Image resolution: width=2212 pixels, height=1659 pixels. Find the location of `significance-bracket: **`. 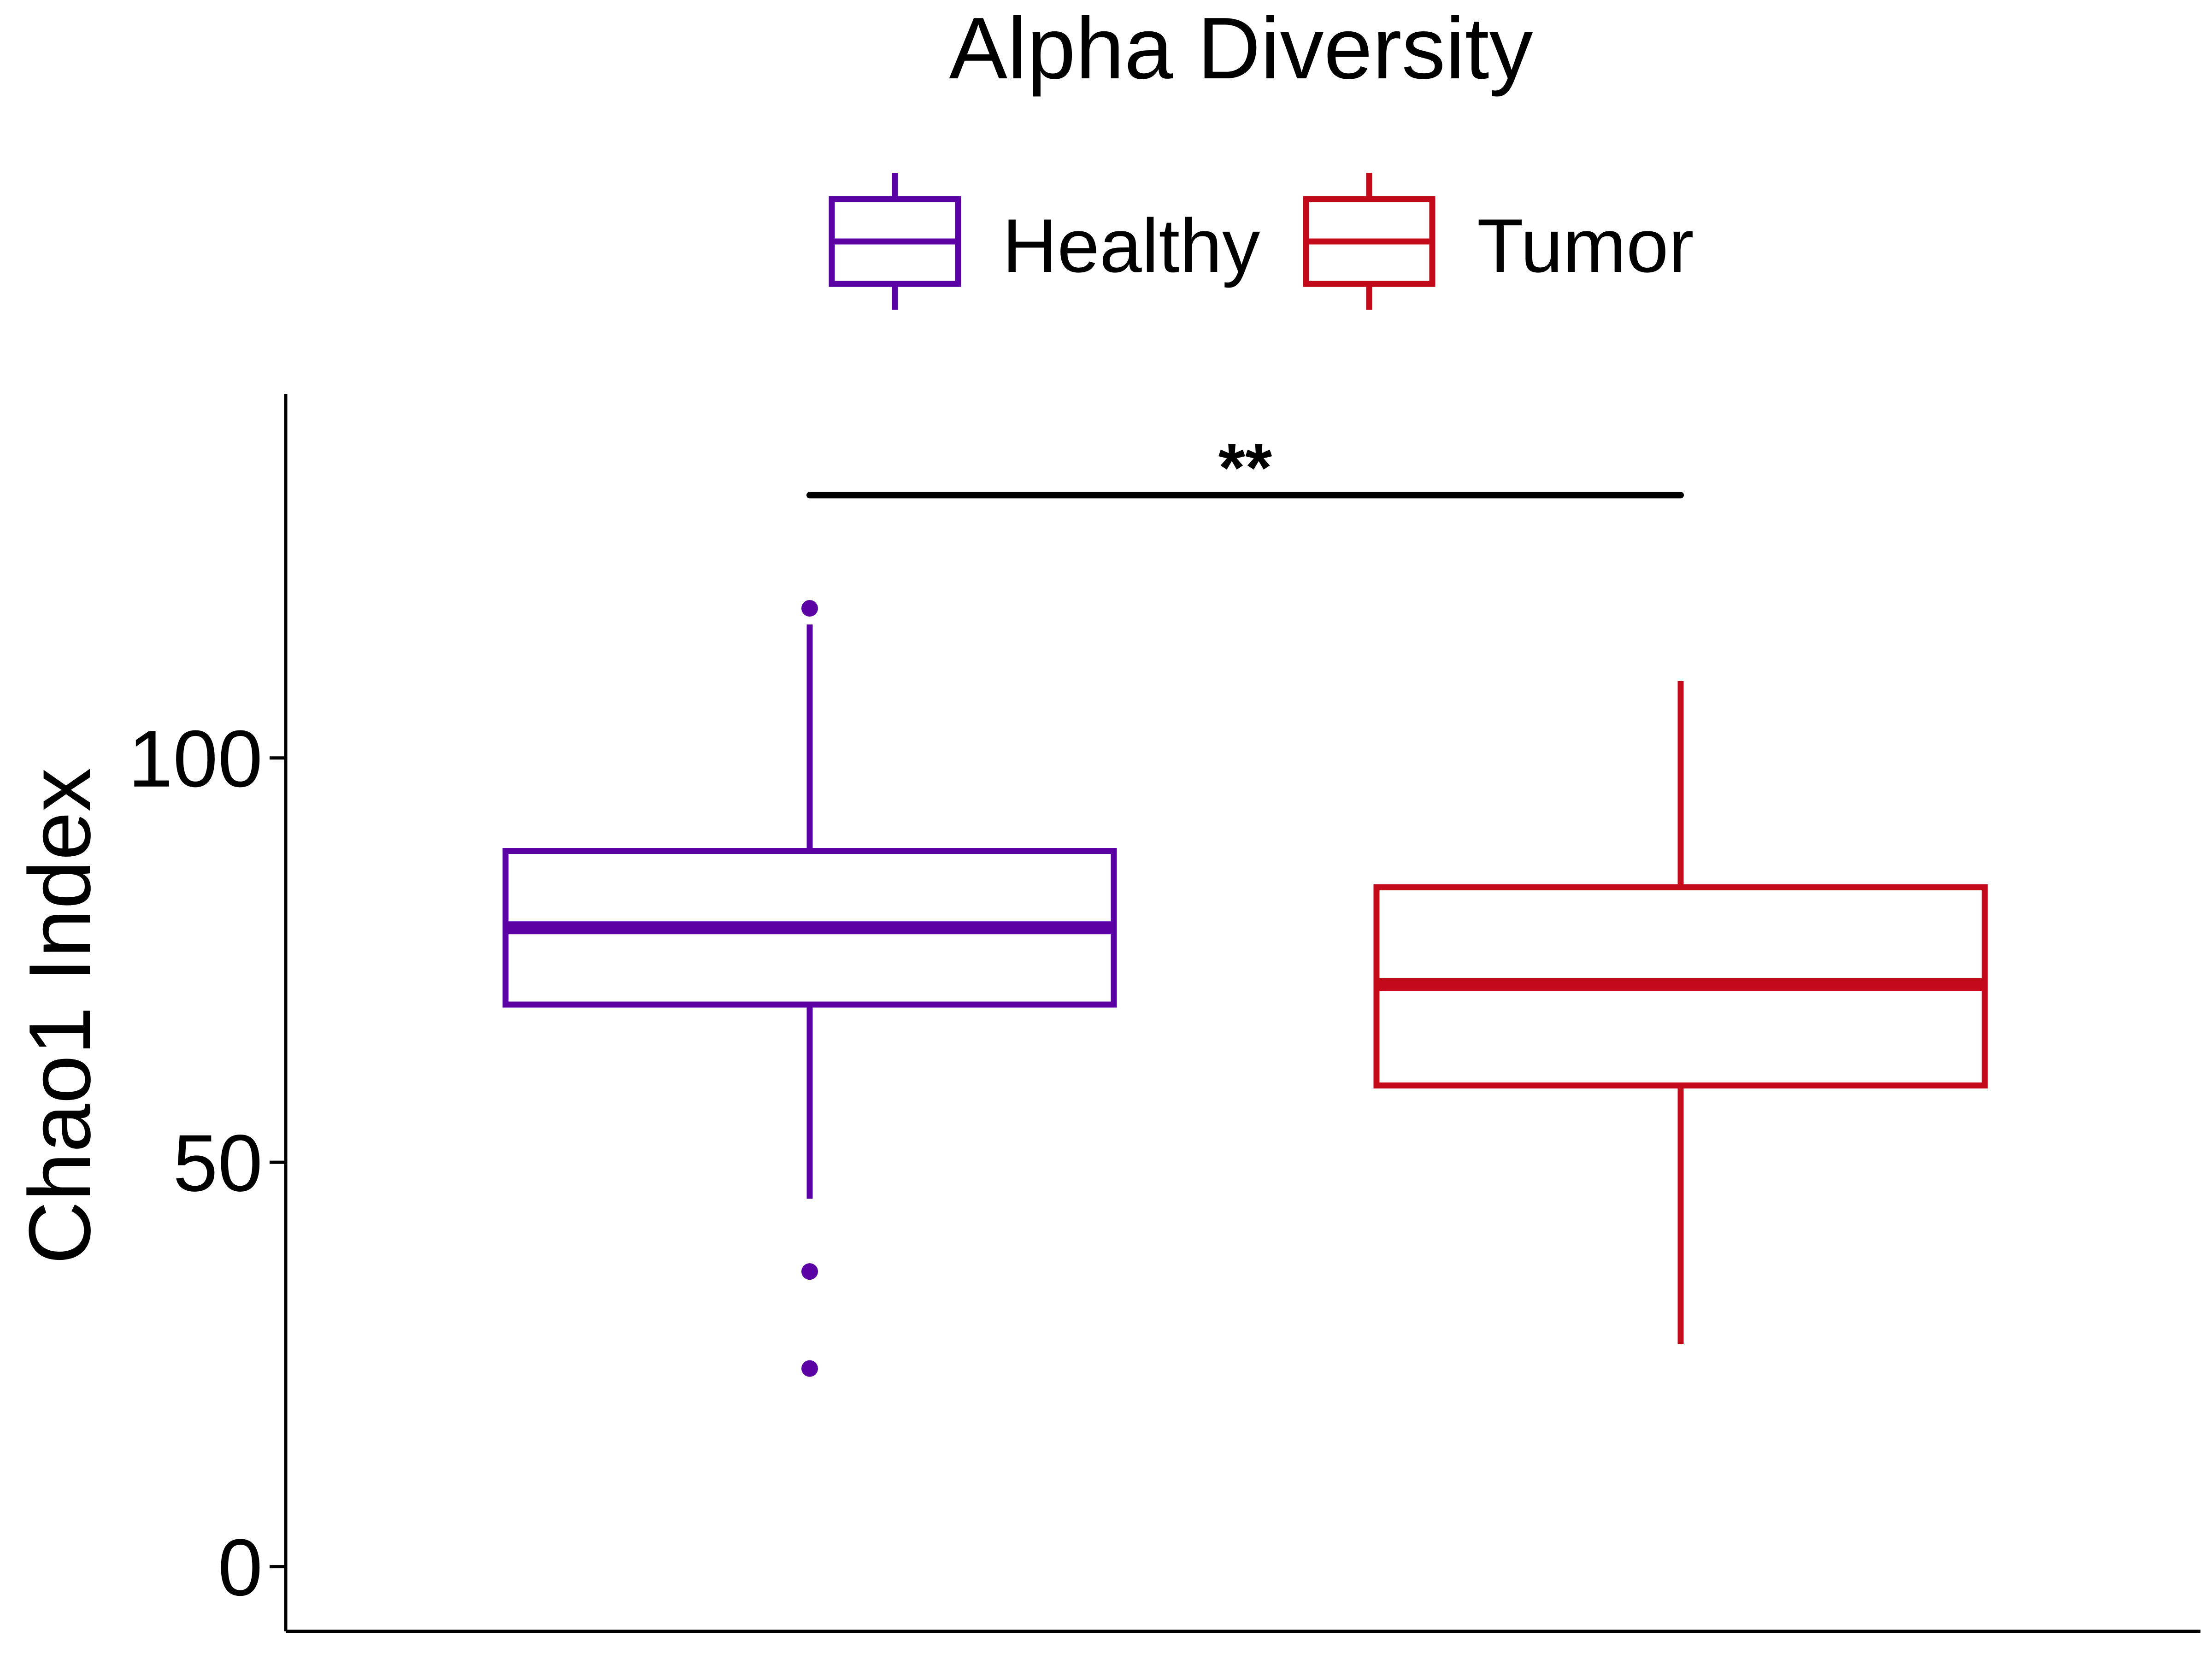

significance-bracket: ** is located at coordinates (1245, 467).